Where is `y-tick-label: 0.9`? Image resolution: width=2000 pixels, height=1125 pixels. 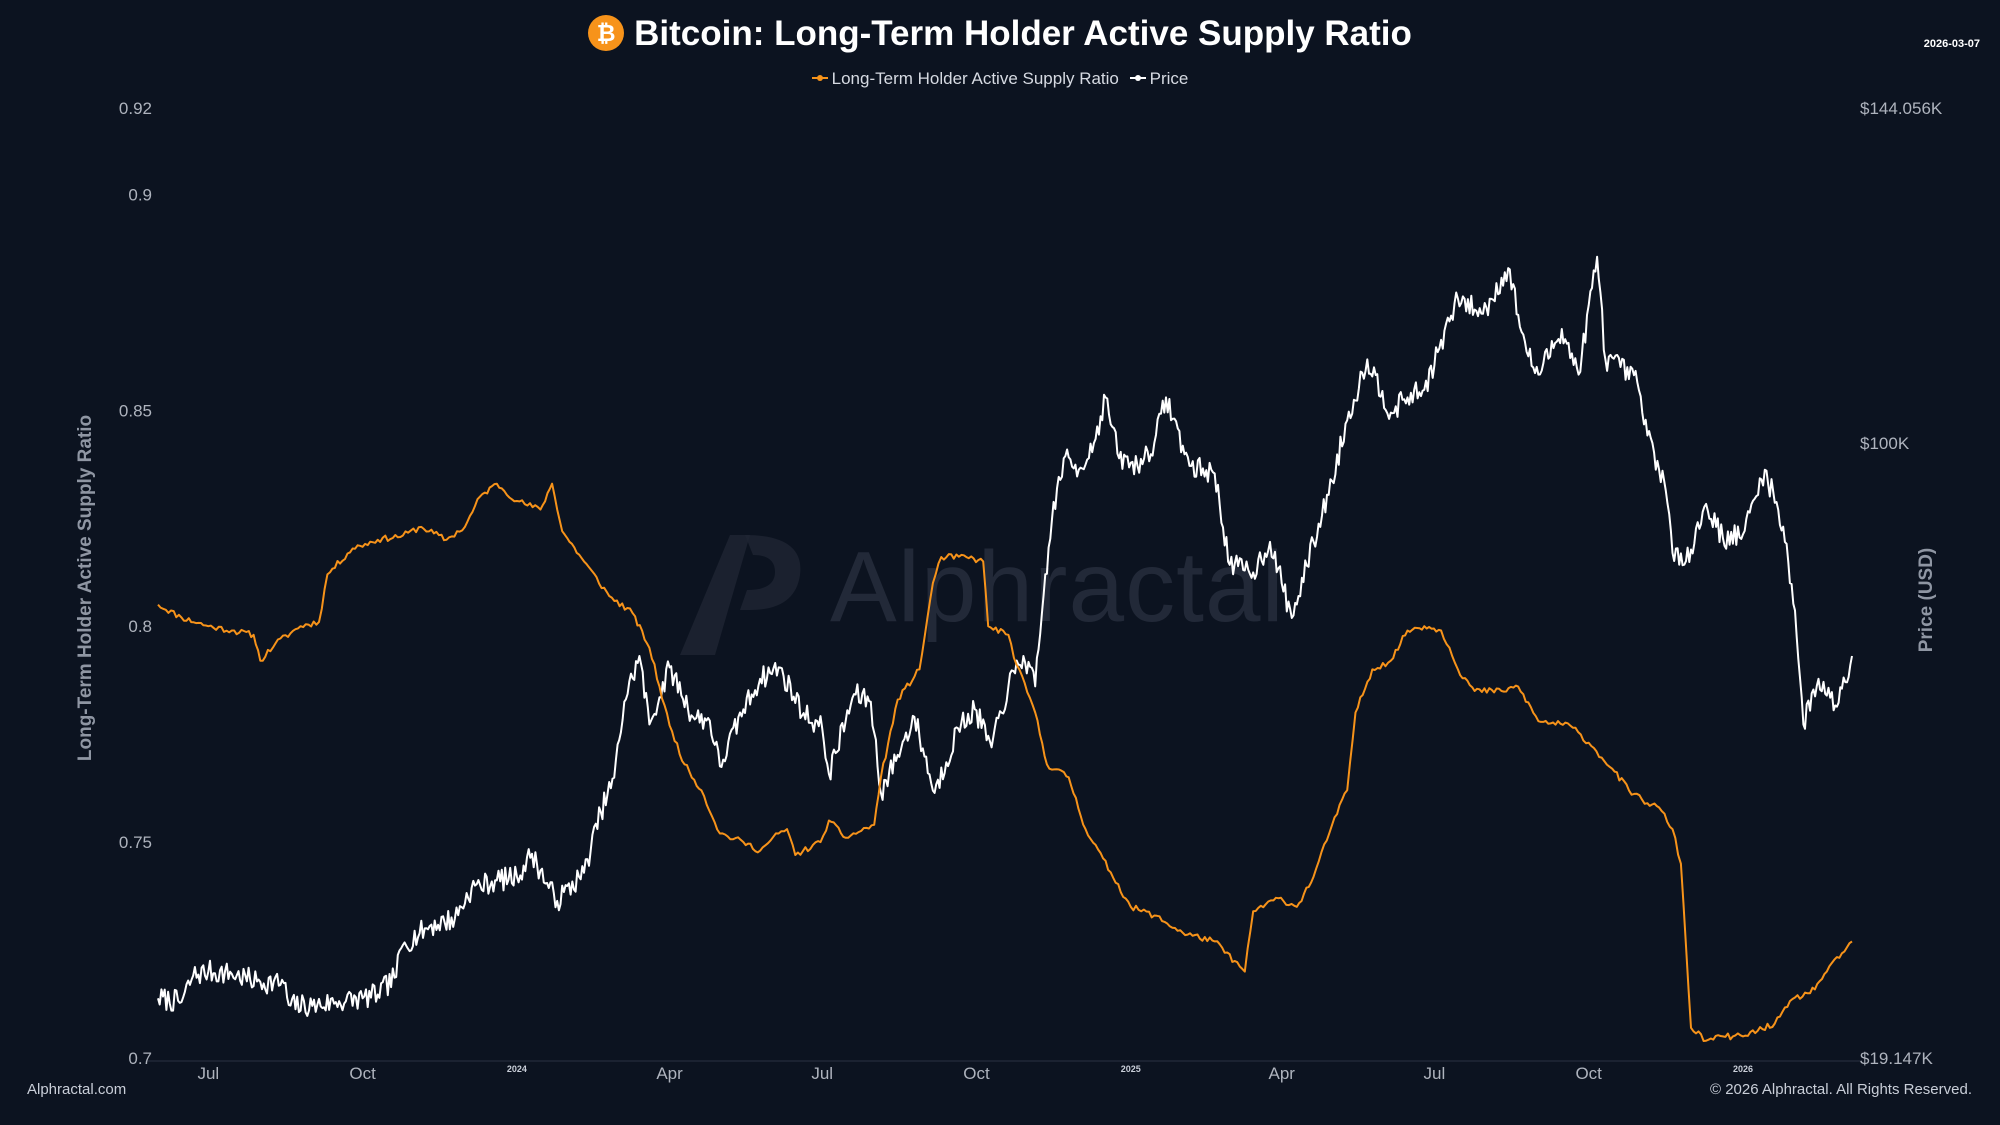 y-tick-label: 0.9 is located at coordinates (140, 194).